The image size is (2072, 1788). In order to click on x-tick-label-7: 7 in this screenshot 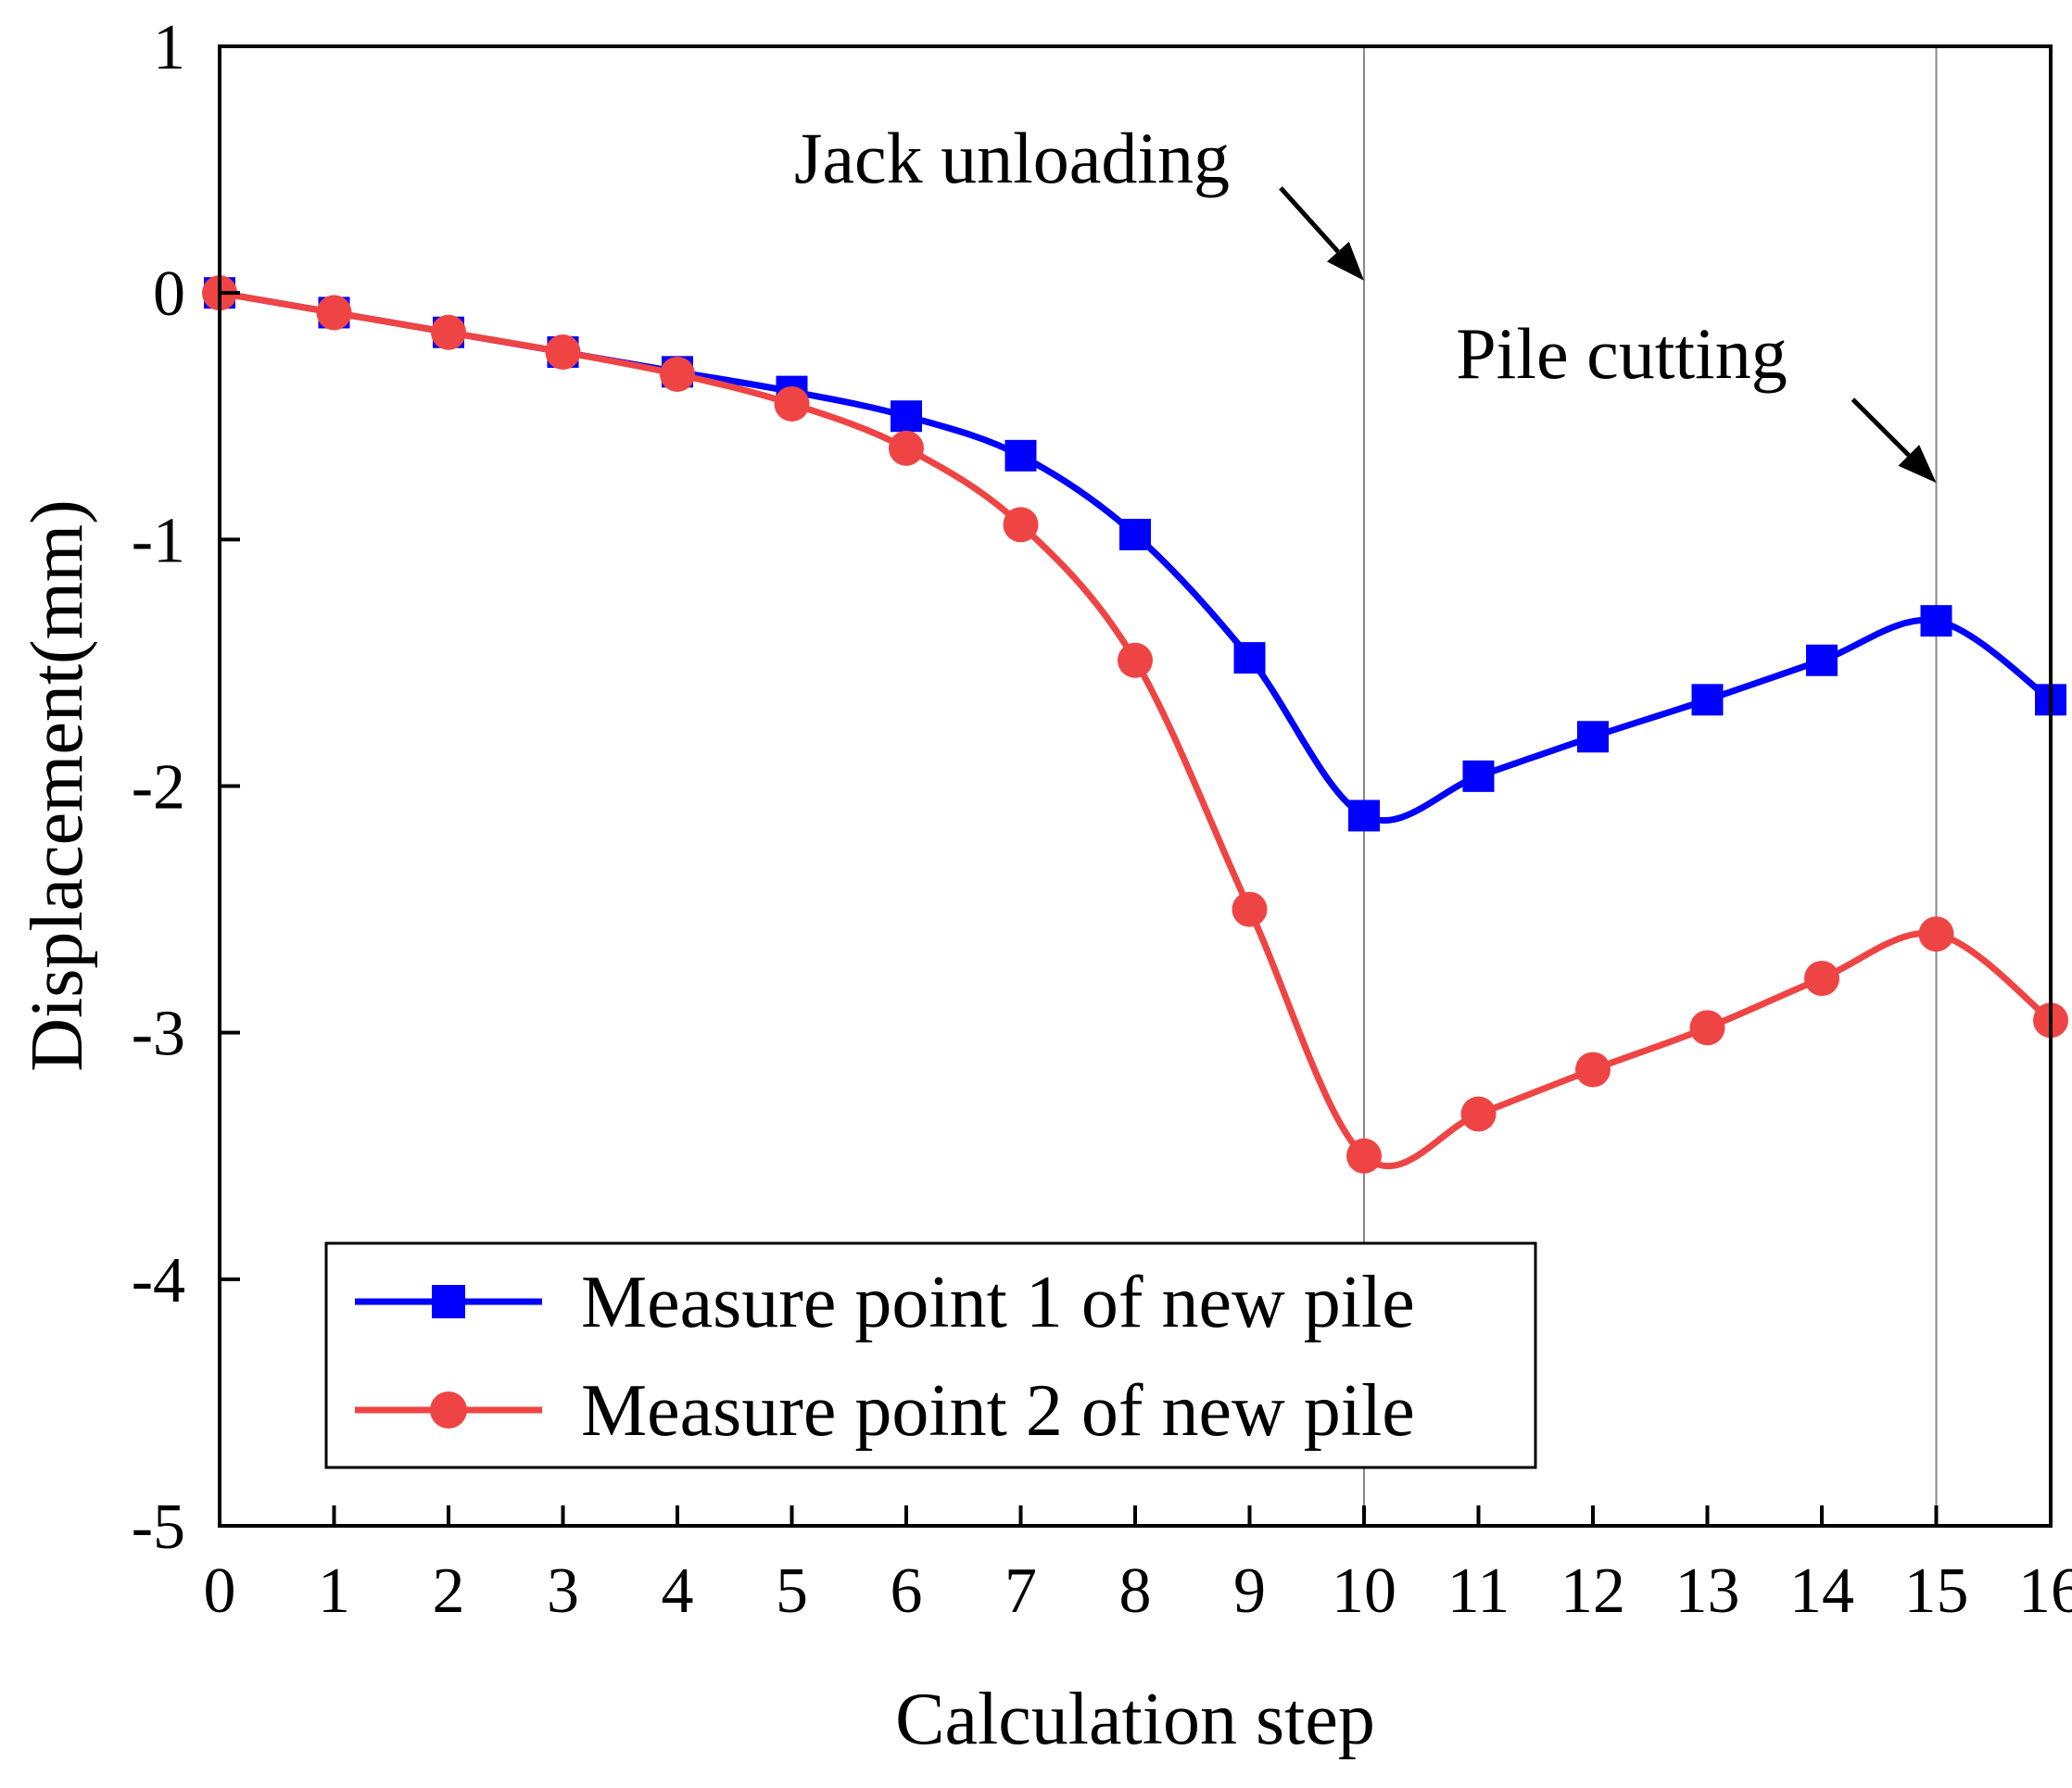, I will do `click(1020, 1591)`.